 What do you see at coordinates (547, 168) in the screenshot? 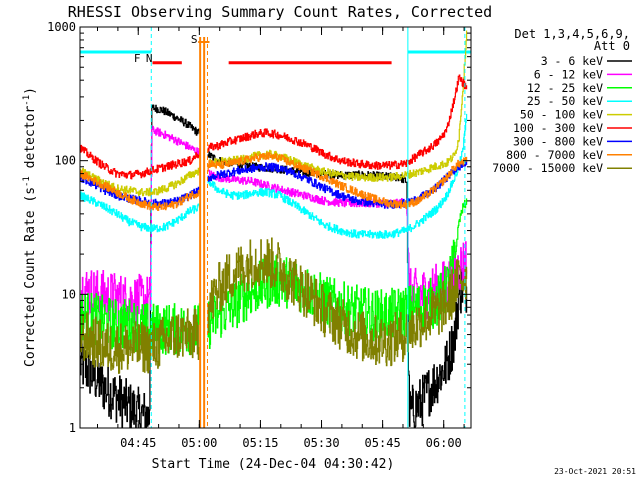
I see `legend-item-label: 7000 - 15000 keV` at bounding box center [547, 168].